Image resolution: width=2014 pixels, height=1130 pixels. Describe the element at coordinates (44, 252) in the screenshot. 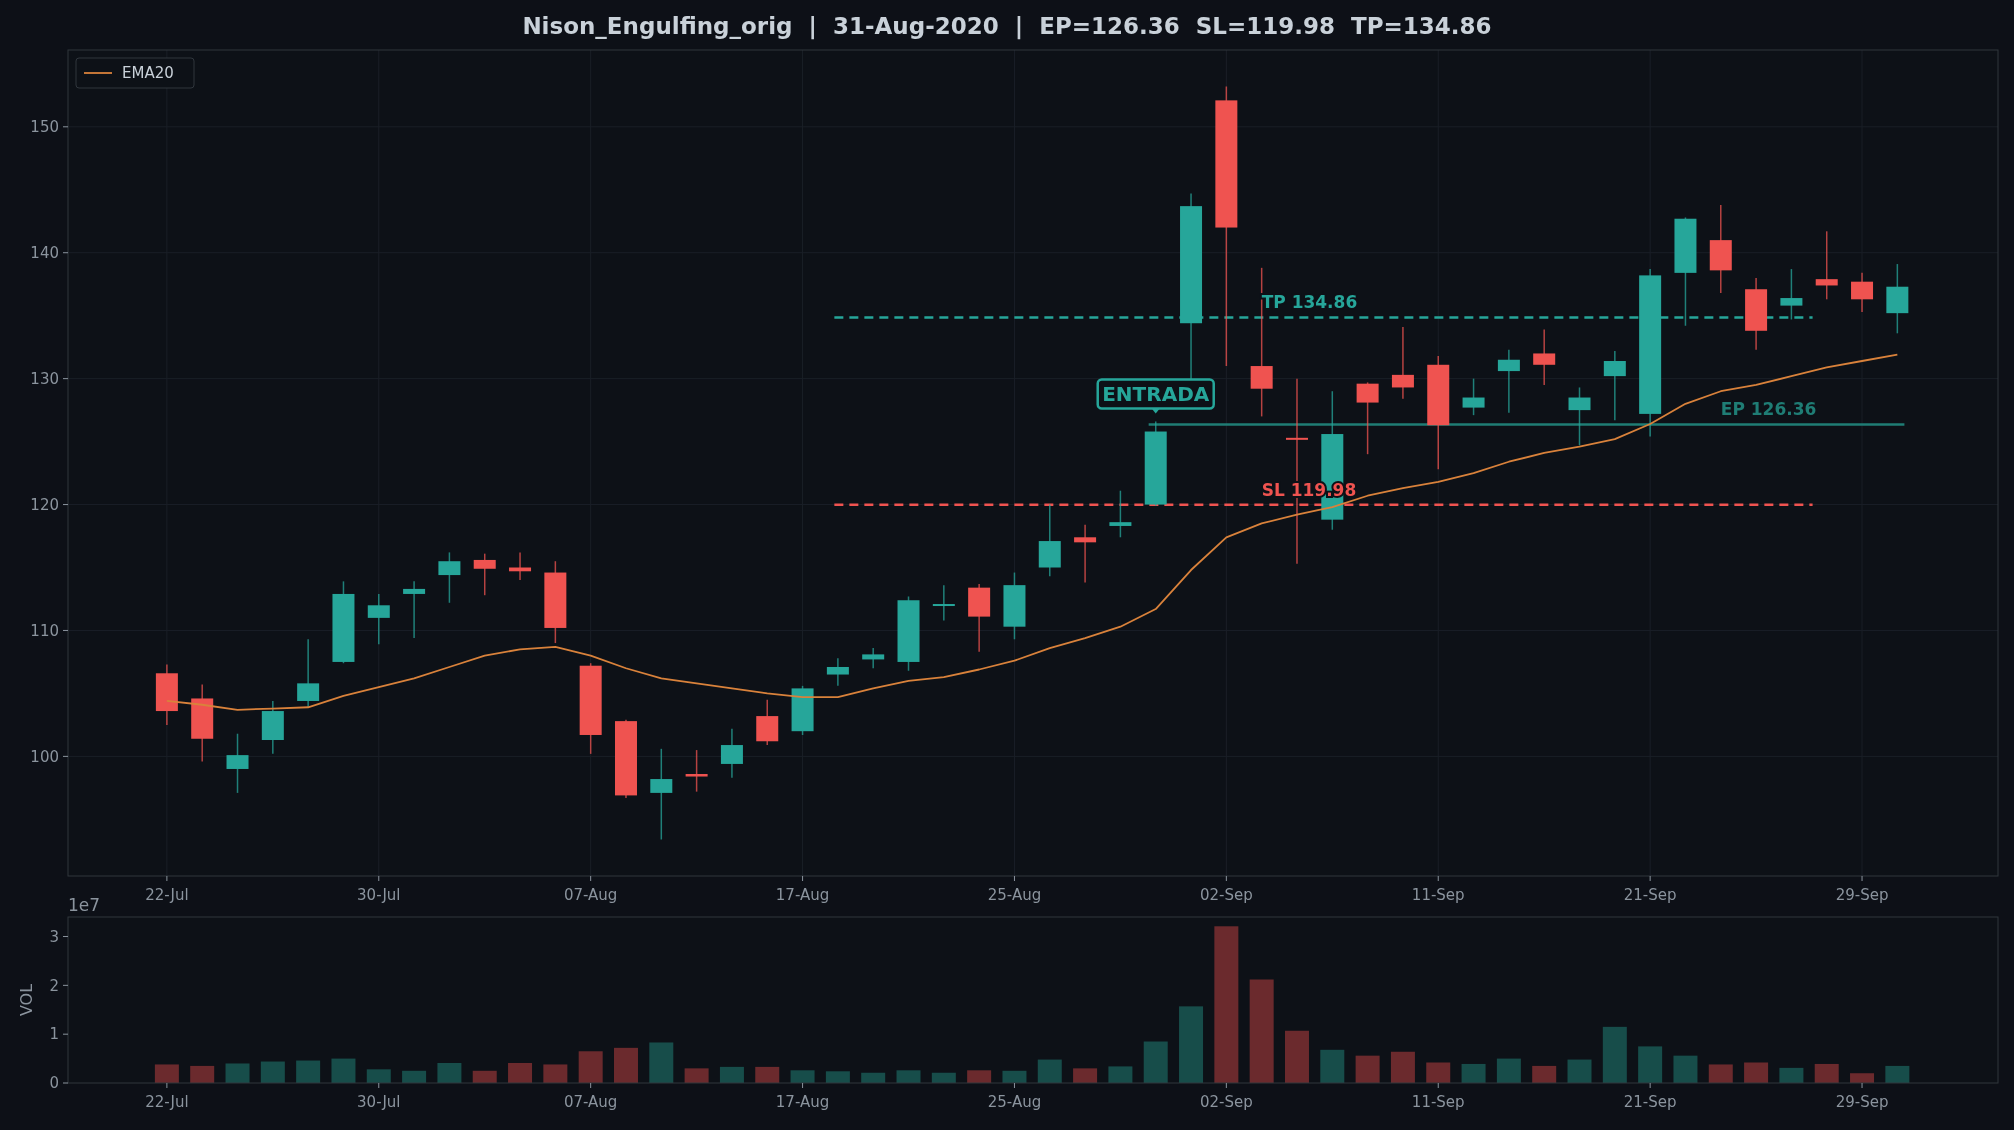

I see `y-tick-label: 140` at that location.